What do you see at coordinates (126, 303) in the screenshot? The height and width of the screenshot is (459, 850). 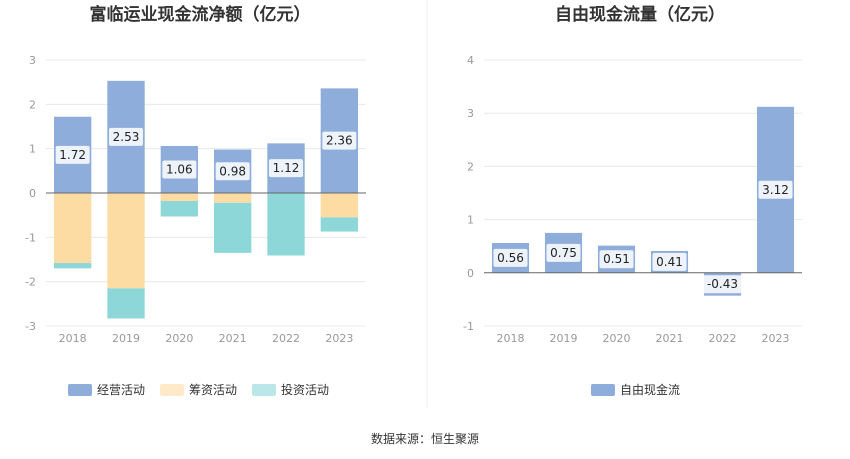 I see `cashflow-bar-3-2019` at bounding box center [126, 303].